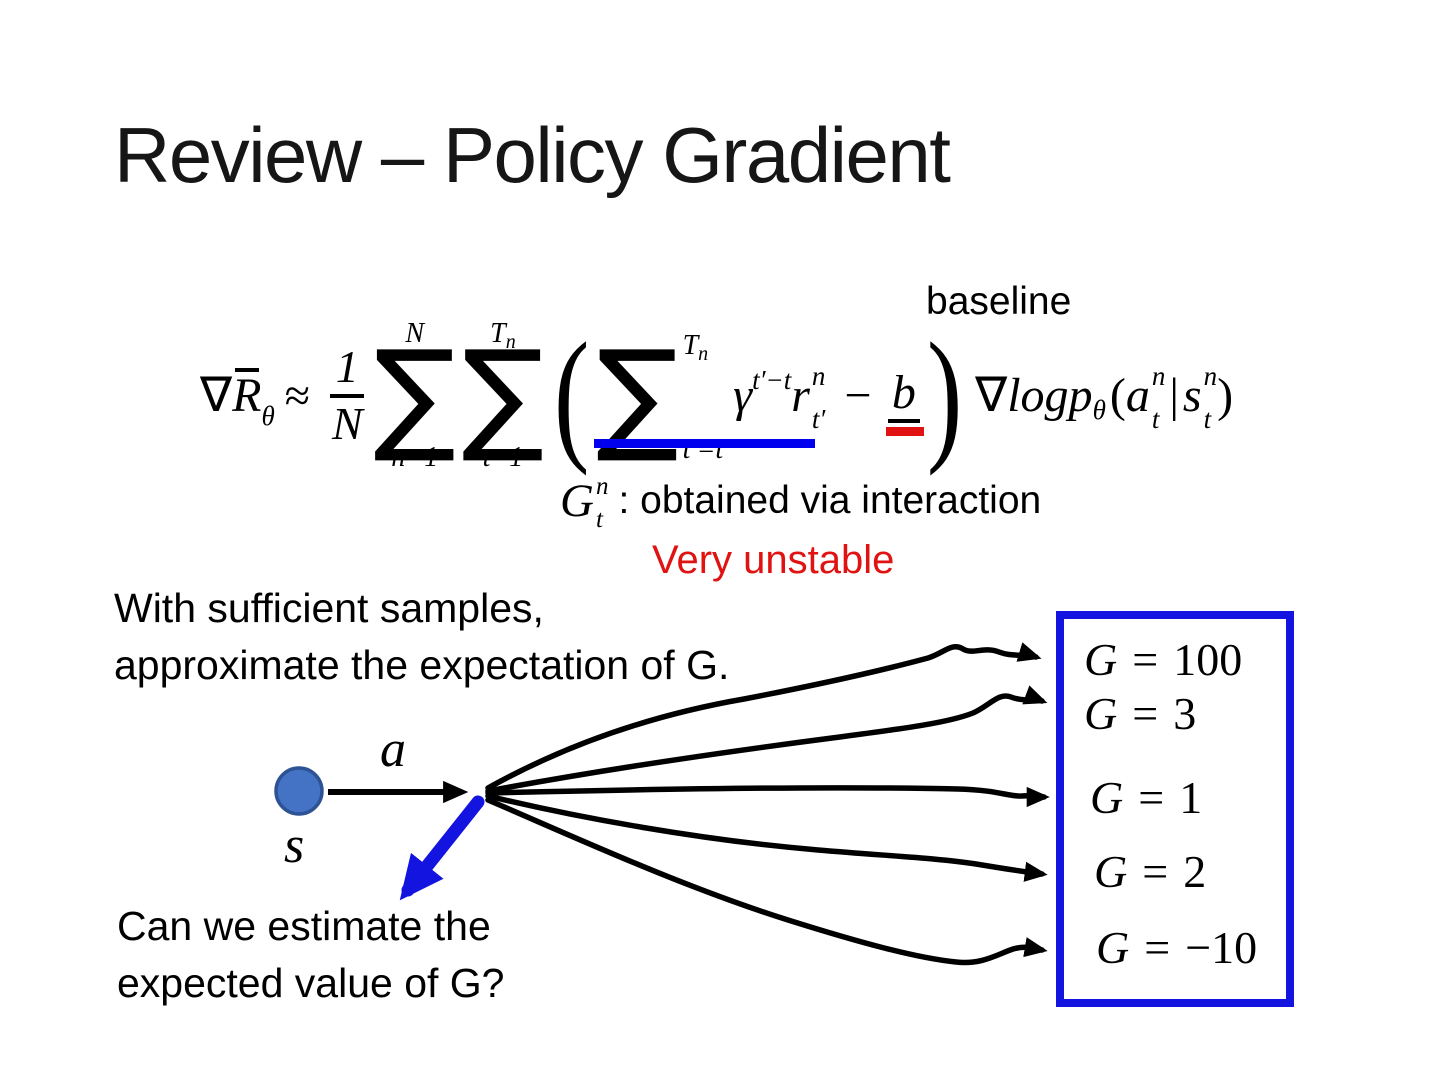  I want to click on log-policy: logp, so click(1050, 395).